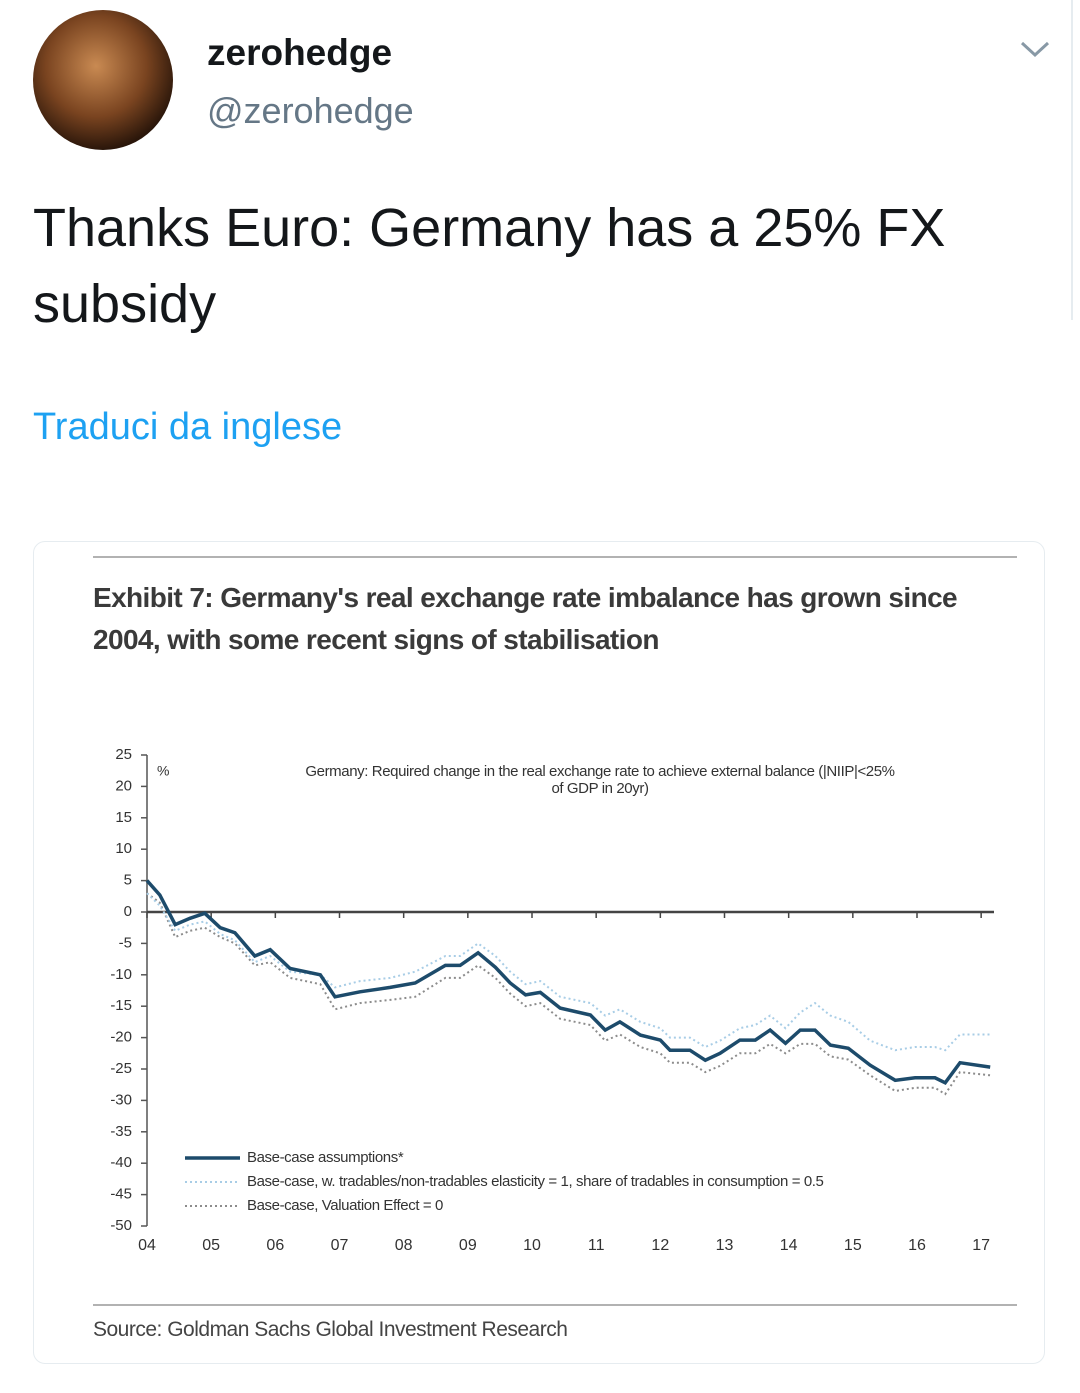 The image size is (1080, 1393). What do you see at coordinates (121, 1162) in the screenshot?
I see `y-tick-label: -40` at bounding box center [121, 1162].